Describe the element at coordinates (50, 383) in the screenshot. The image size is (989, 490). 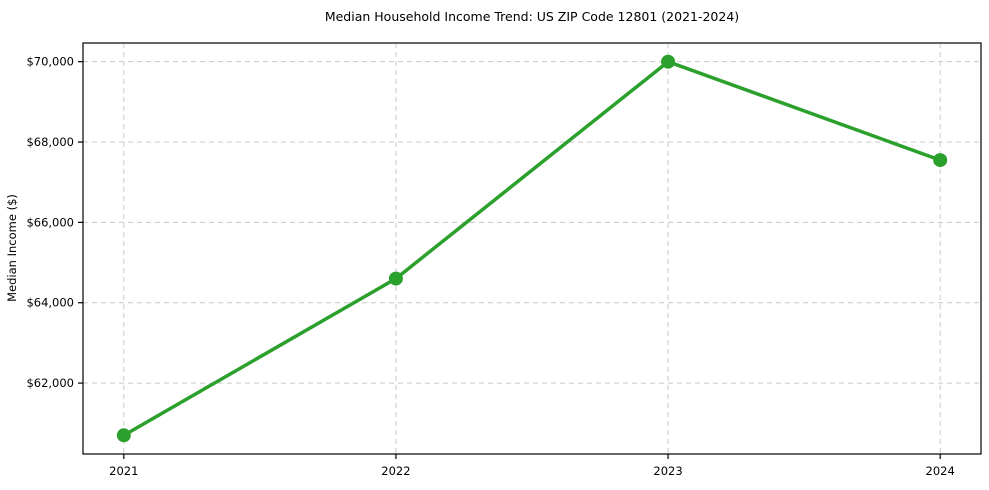
I see `y-tick-label: $62,000` at that location.